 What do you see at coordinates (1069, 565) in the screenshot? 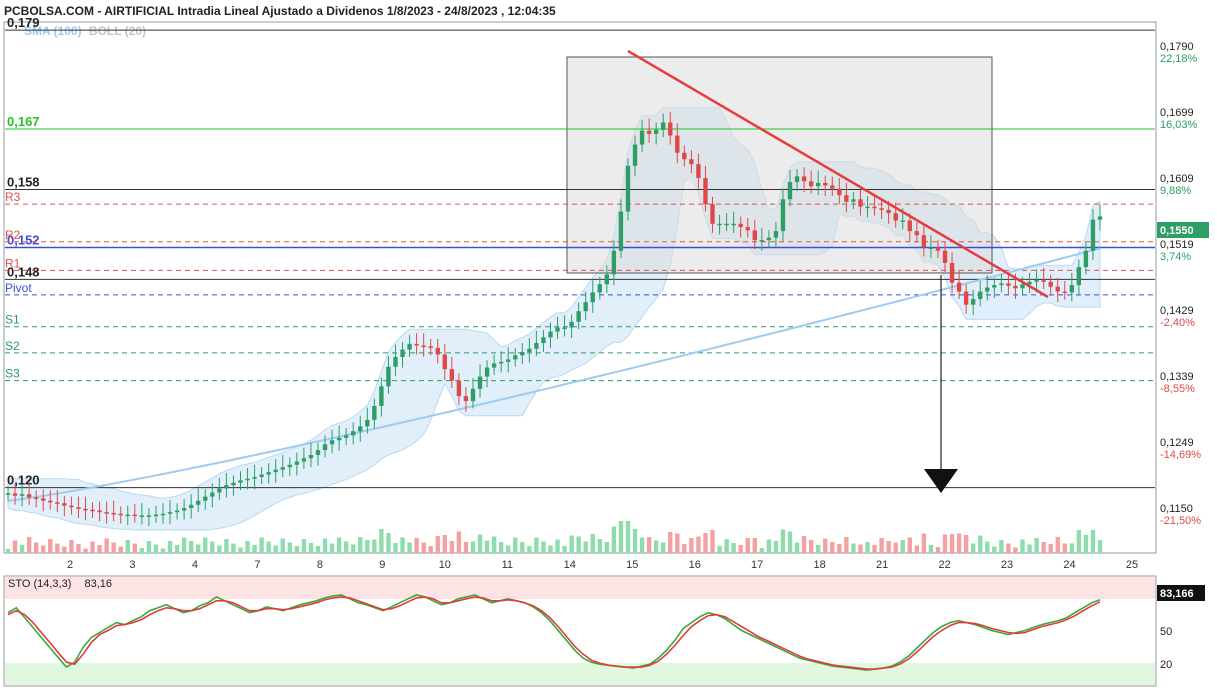
I see `x-axis-label: 24` at bounding box center [1069, 565].